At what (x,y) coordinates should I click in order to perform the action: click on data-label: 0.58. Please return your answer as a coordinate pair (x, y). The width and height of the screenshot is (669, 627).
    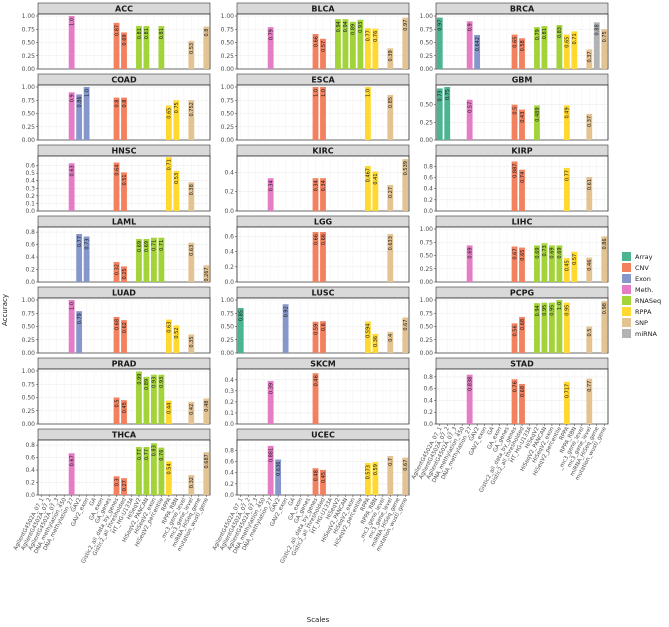
    Looking at the image, I should click on (523, 45).